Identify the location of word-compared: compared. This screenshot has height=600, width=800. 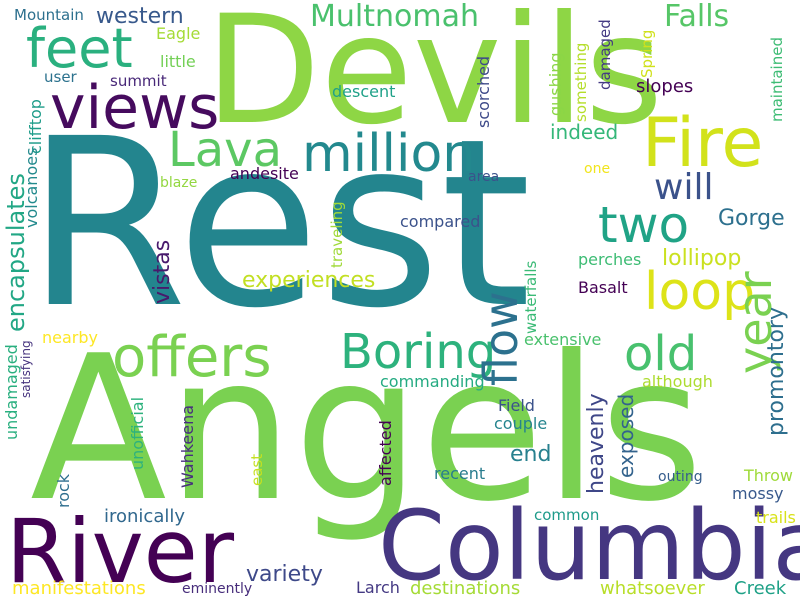
(440, 221).